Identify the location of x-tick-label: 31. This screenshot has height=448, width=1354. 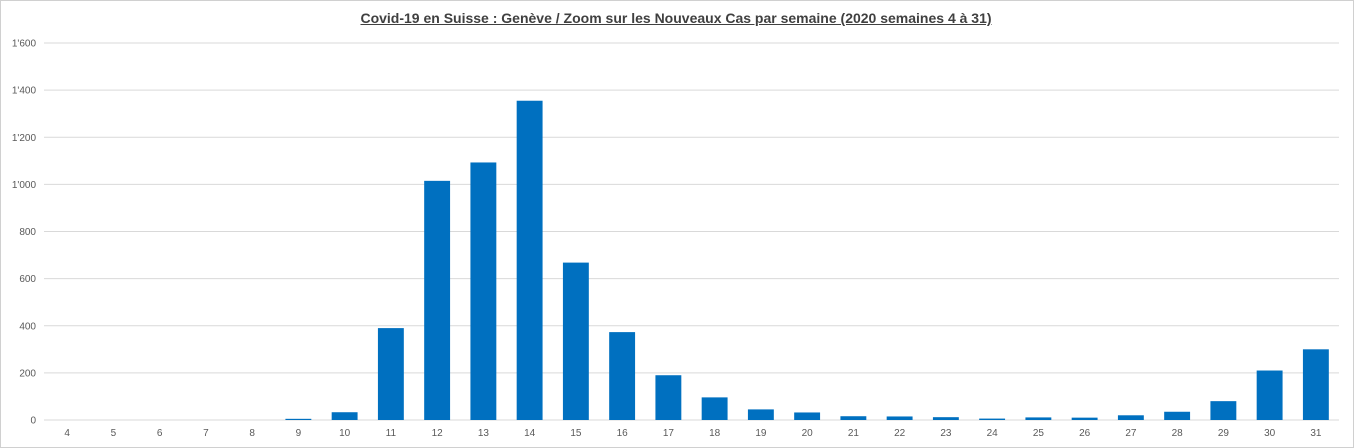
(1316, 433).